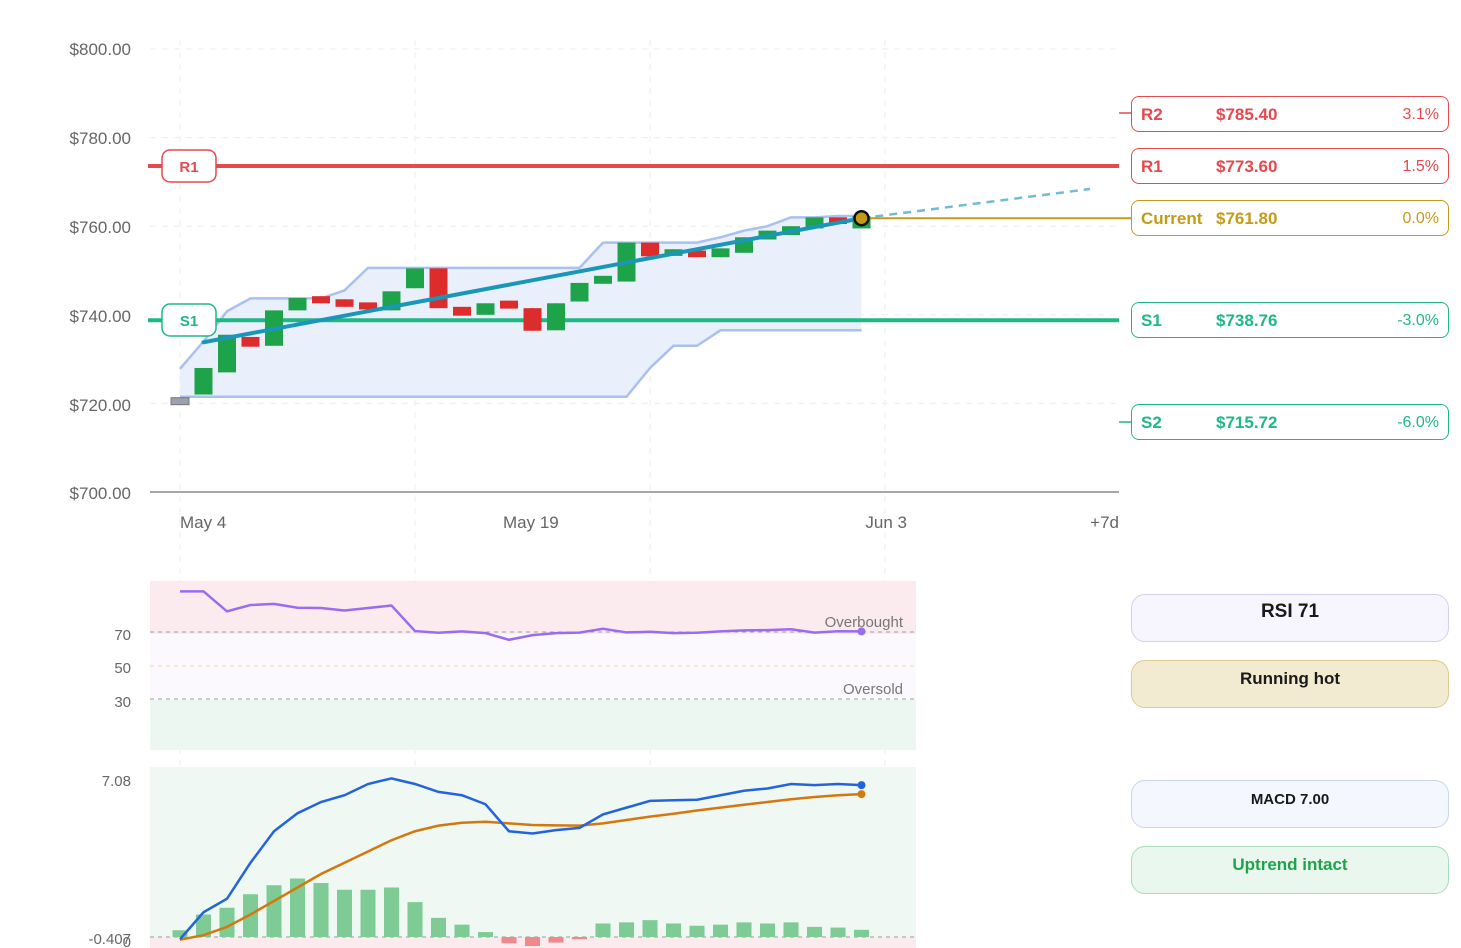 The height and width of the screenshot is (948, 1461). Describe the element at coordinates (861, 218) in the screenshot. I see `current-price-marker` at that location.